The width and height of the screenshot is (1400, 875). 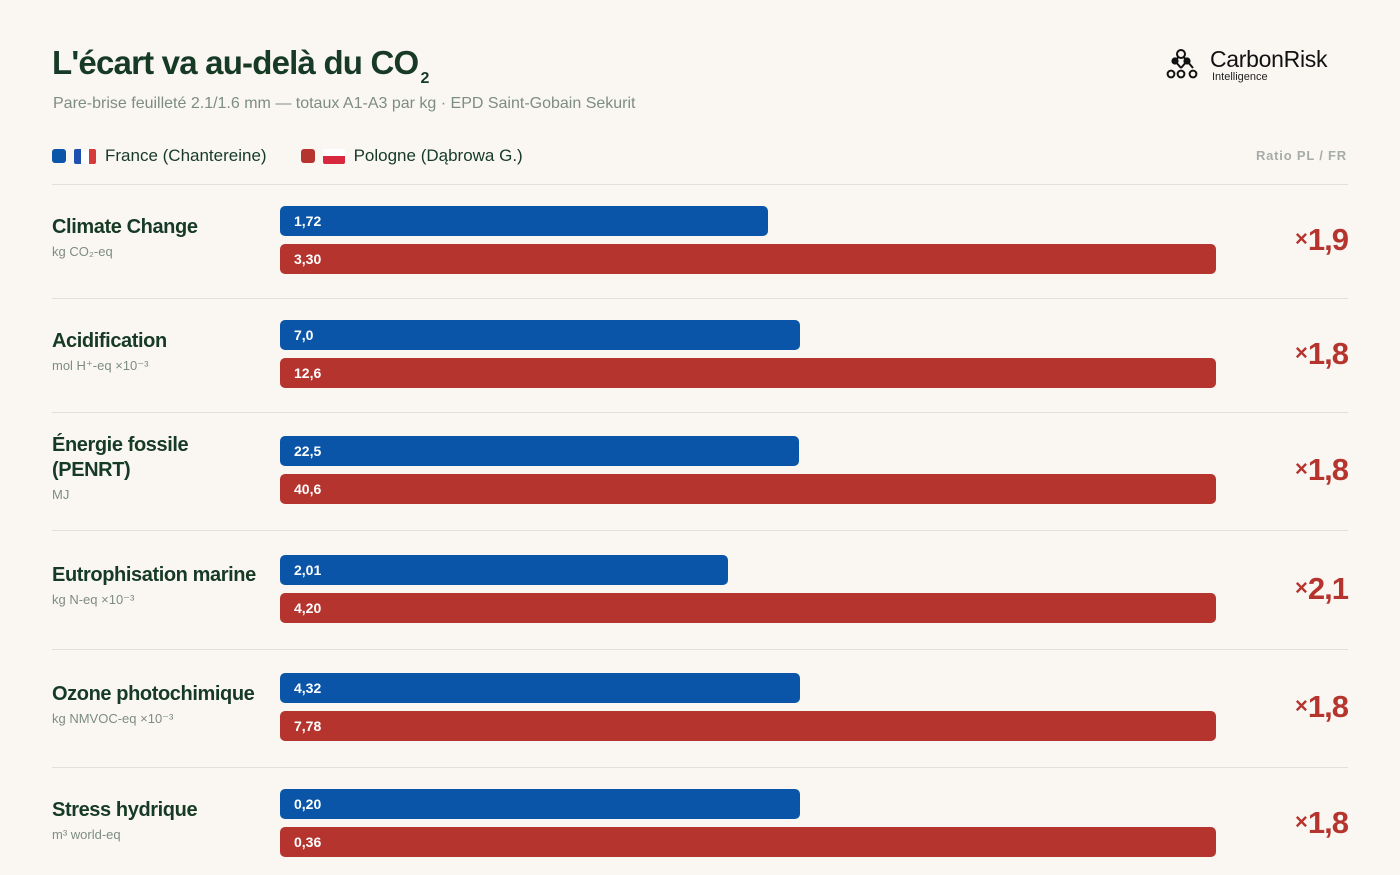 I want to click on bar-value-label: 2,01, so click(x=308, y=570).